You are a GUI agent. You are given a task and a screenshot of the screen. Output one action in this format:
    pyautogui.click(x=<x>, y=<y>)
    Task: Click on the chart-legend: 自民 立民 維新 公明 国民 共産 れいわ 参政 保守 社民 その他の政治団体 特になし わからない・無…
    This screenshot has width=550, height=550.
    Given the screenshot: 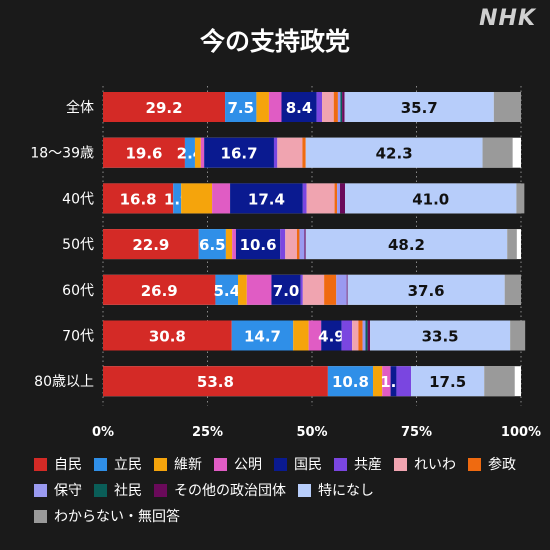 What is the action you would take?
    pyautogui.click(x=284, y=490)
    